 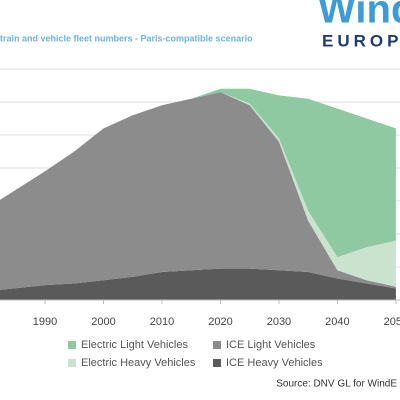 I want to click on x-tick-label: 2010, so click(x=162, y=322).